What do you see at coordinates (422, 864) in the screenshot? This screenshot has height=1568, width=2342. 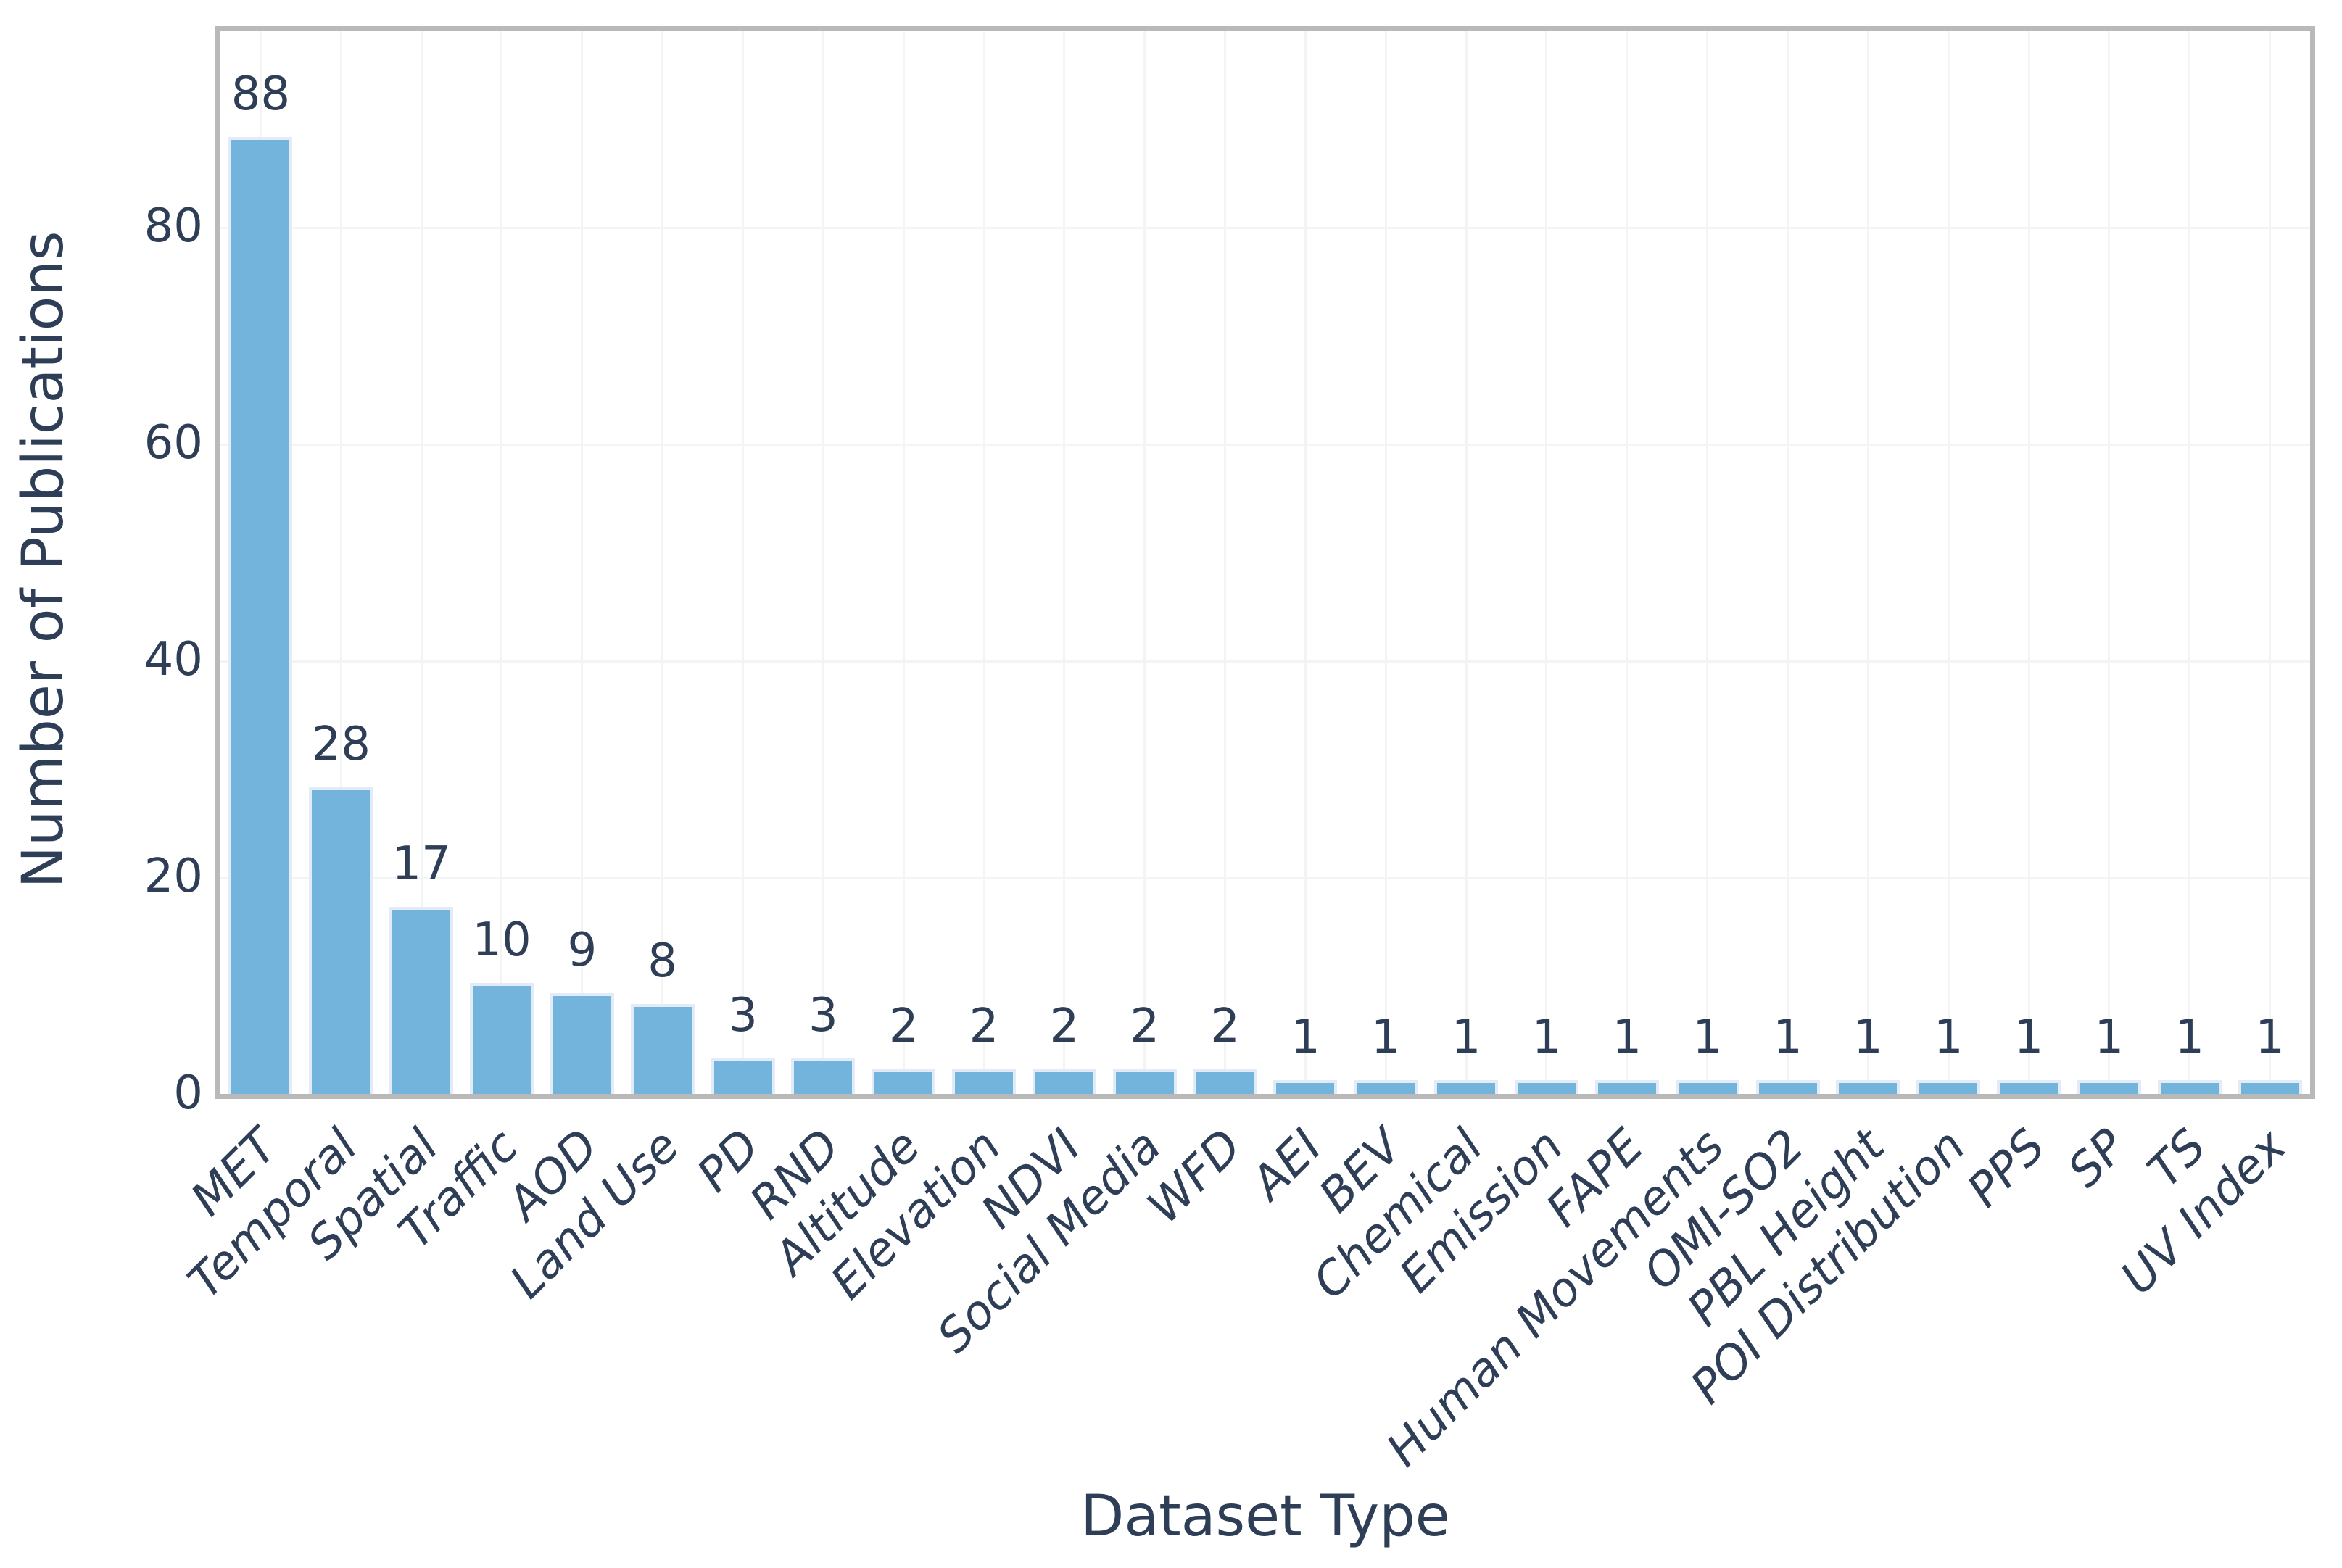 I see `bar-value-label: 17` at bounding box center [422, 864].